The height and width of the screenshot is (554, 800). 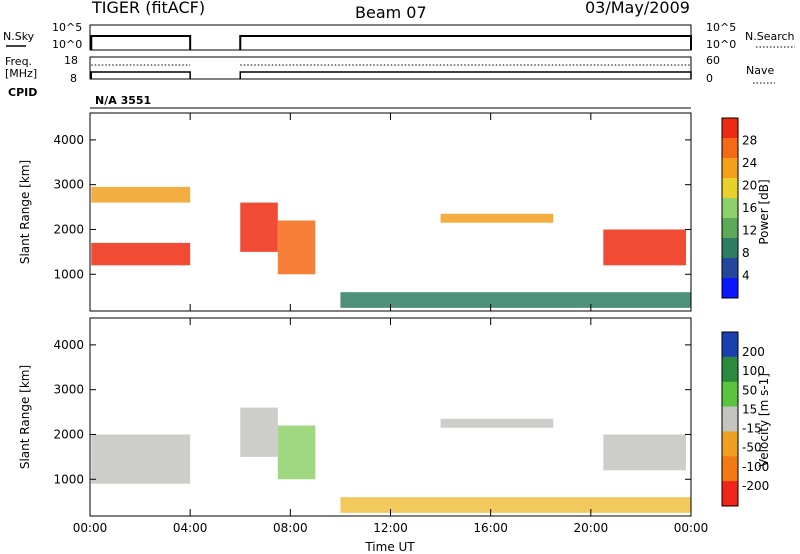 What do you see at coordinates (22, 92) in the screenshot?
I see `cpid-label: CPID` at bounding box center [22, 92].